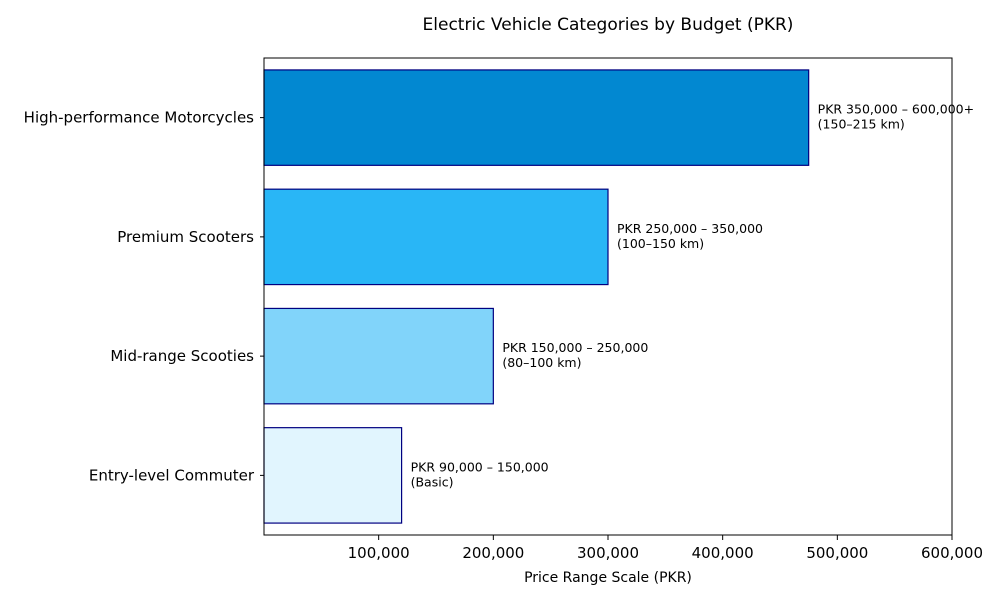 The height and width of the screenshot is (600, 1000). What do you see at coordinates (139, 118) in the screenshot?
I see `category-label: High-performance Motorcycles` at bounding box center [139, 118].